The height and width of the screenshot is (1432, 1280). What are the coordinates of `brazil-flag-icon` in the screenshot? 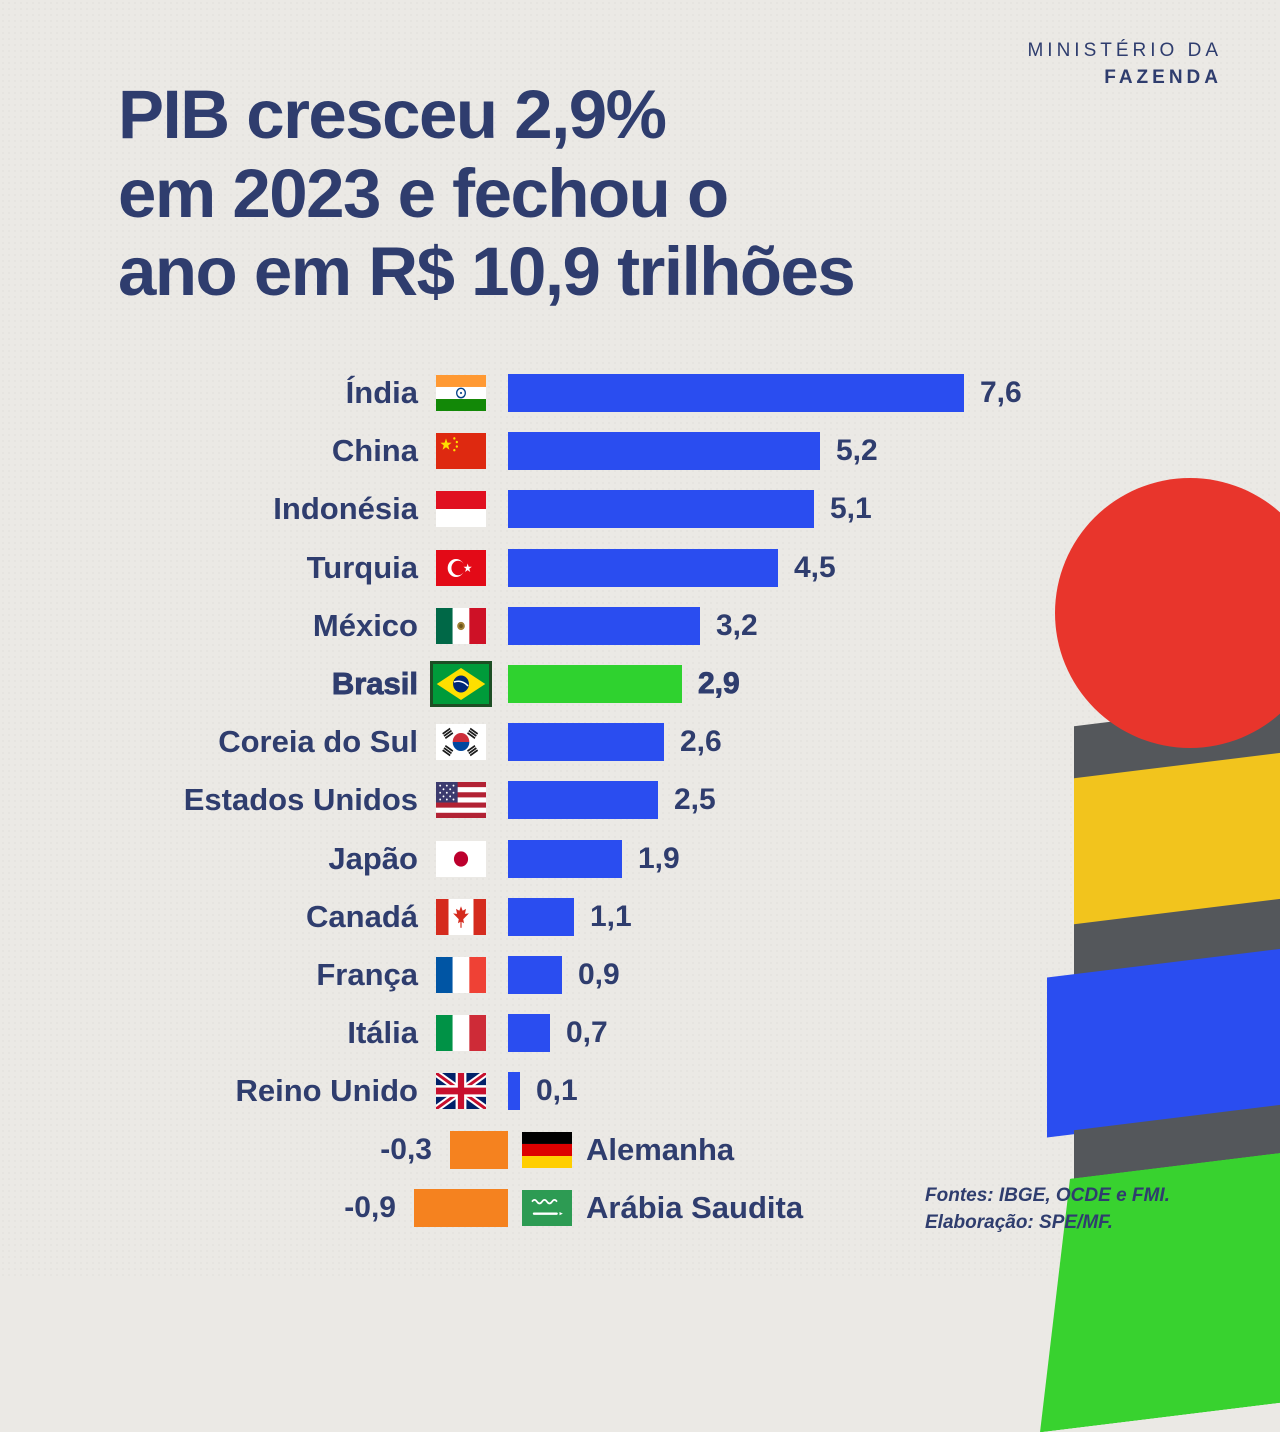 It's located at (461, 684).